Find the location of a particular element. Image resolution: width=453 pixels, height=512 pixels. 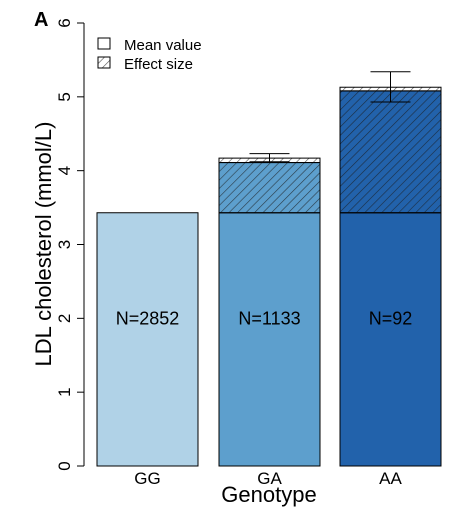

y-axis: 0 1 2 3 4 5 6 is located at coordinates (70, 244).